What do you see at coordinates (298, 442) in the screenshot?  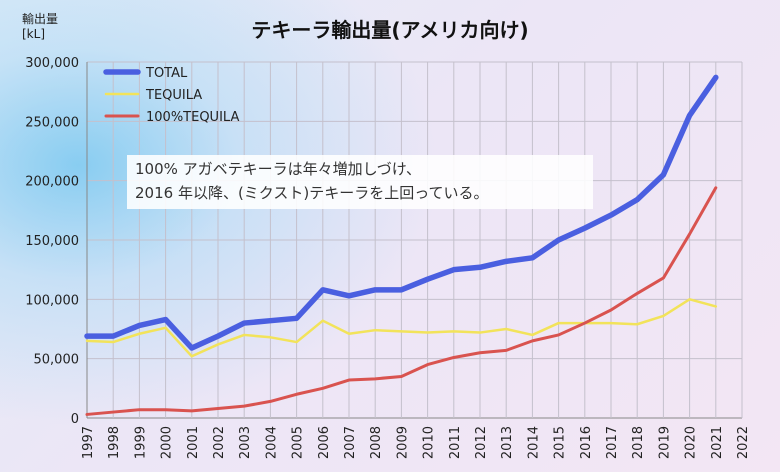 I see `x-tick-label: 2005` at bounding box center [298, 442].